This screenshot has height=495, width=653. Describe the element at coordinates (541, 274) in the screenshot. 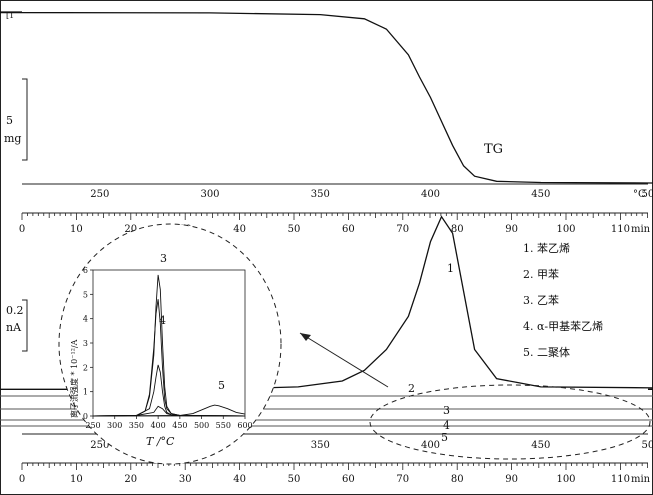

I see `legend-item-2: 2. 甲苯` at that location.